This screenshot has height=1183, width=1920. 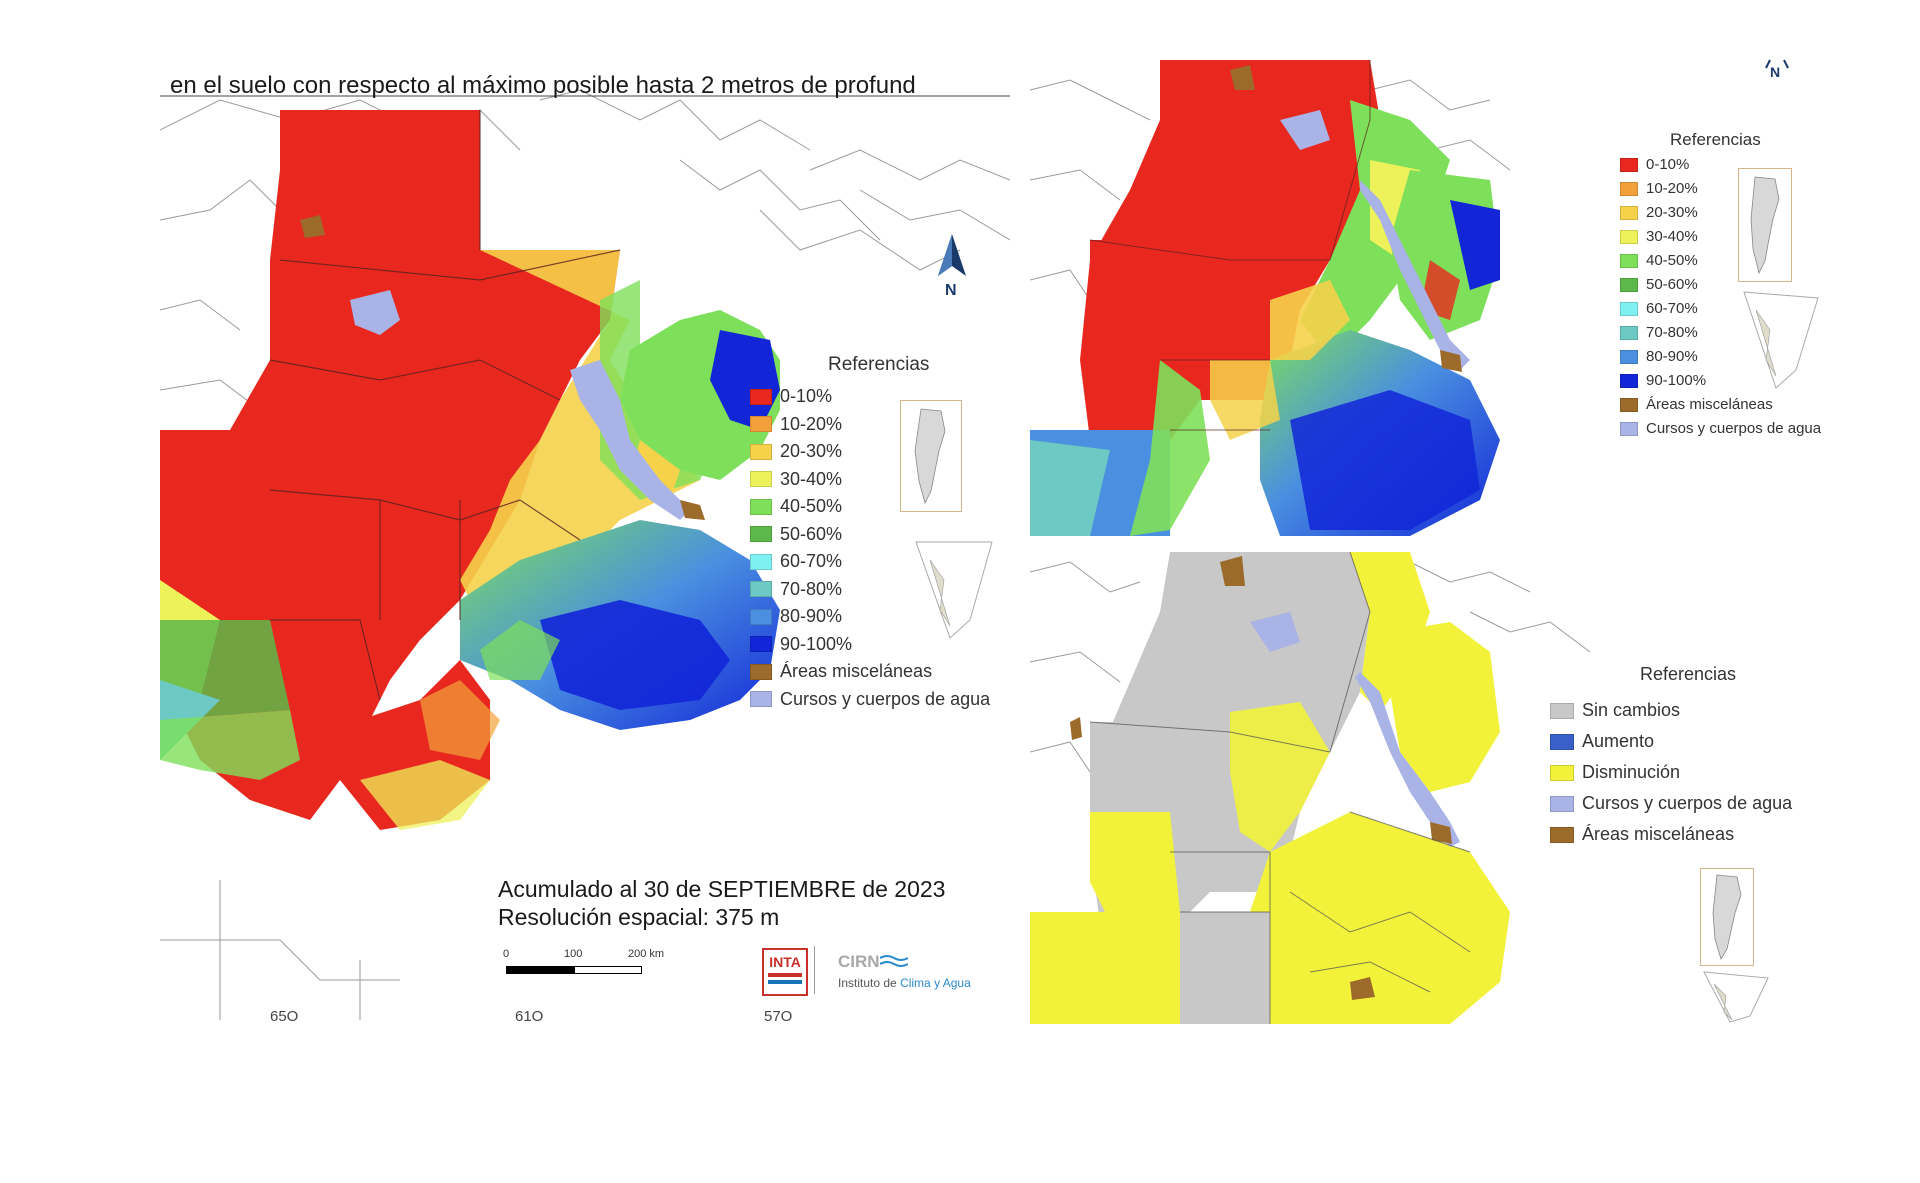 What do you see at coordinates (885, 698) in the screenshot?
I see `main-legend-label: Cursos y cuerpos de agua` at bounding box center [885, 698].